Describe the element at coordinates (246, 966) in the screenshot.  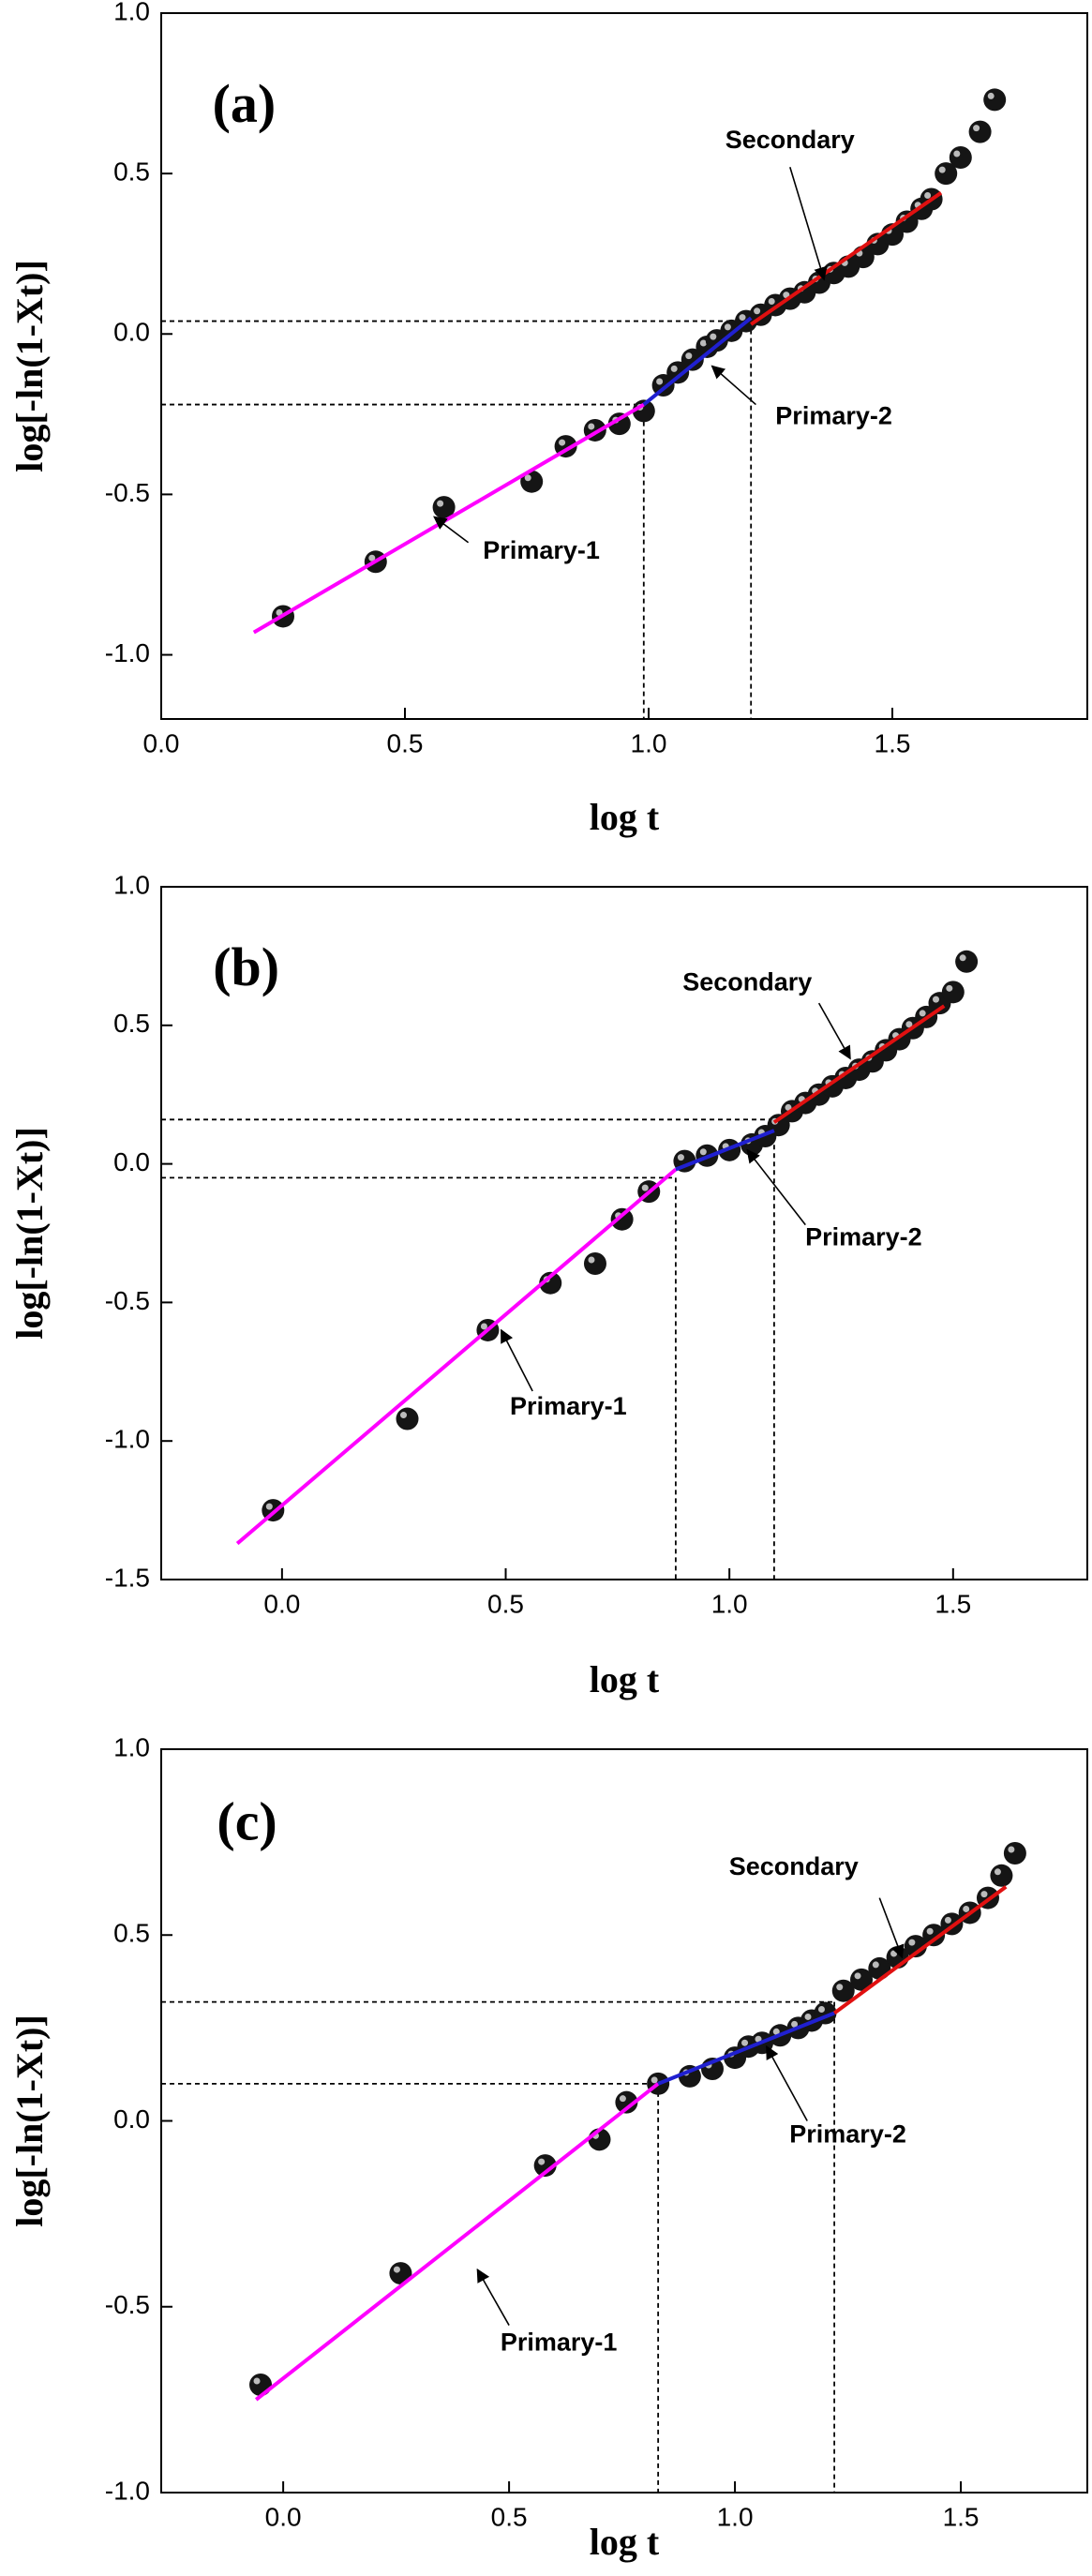
I see `panel-label: (b)` at that location.